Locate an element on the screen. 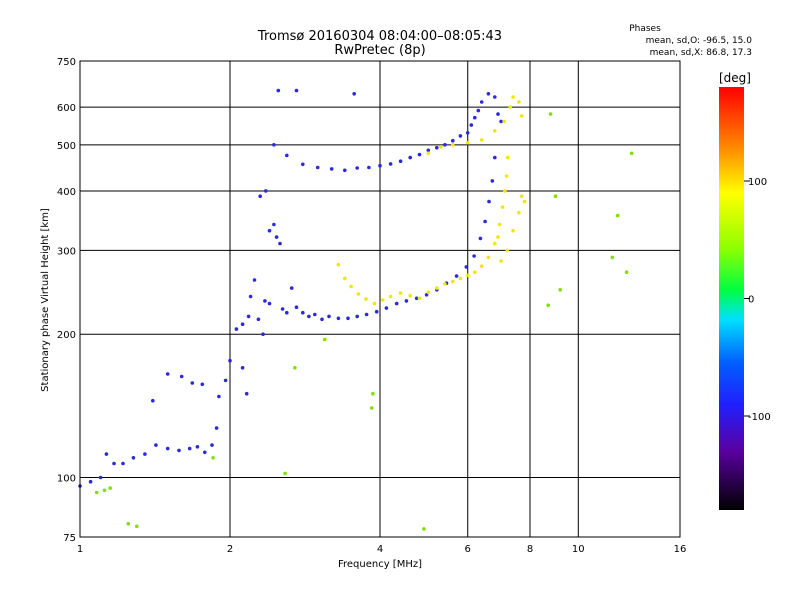 Image resolution: width=800 pixels, height=600 pixels. x-tick-label: 6 is located at coordinates (468, 549).